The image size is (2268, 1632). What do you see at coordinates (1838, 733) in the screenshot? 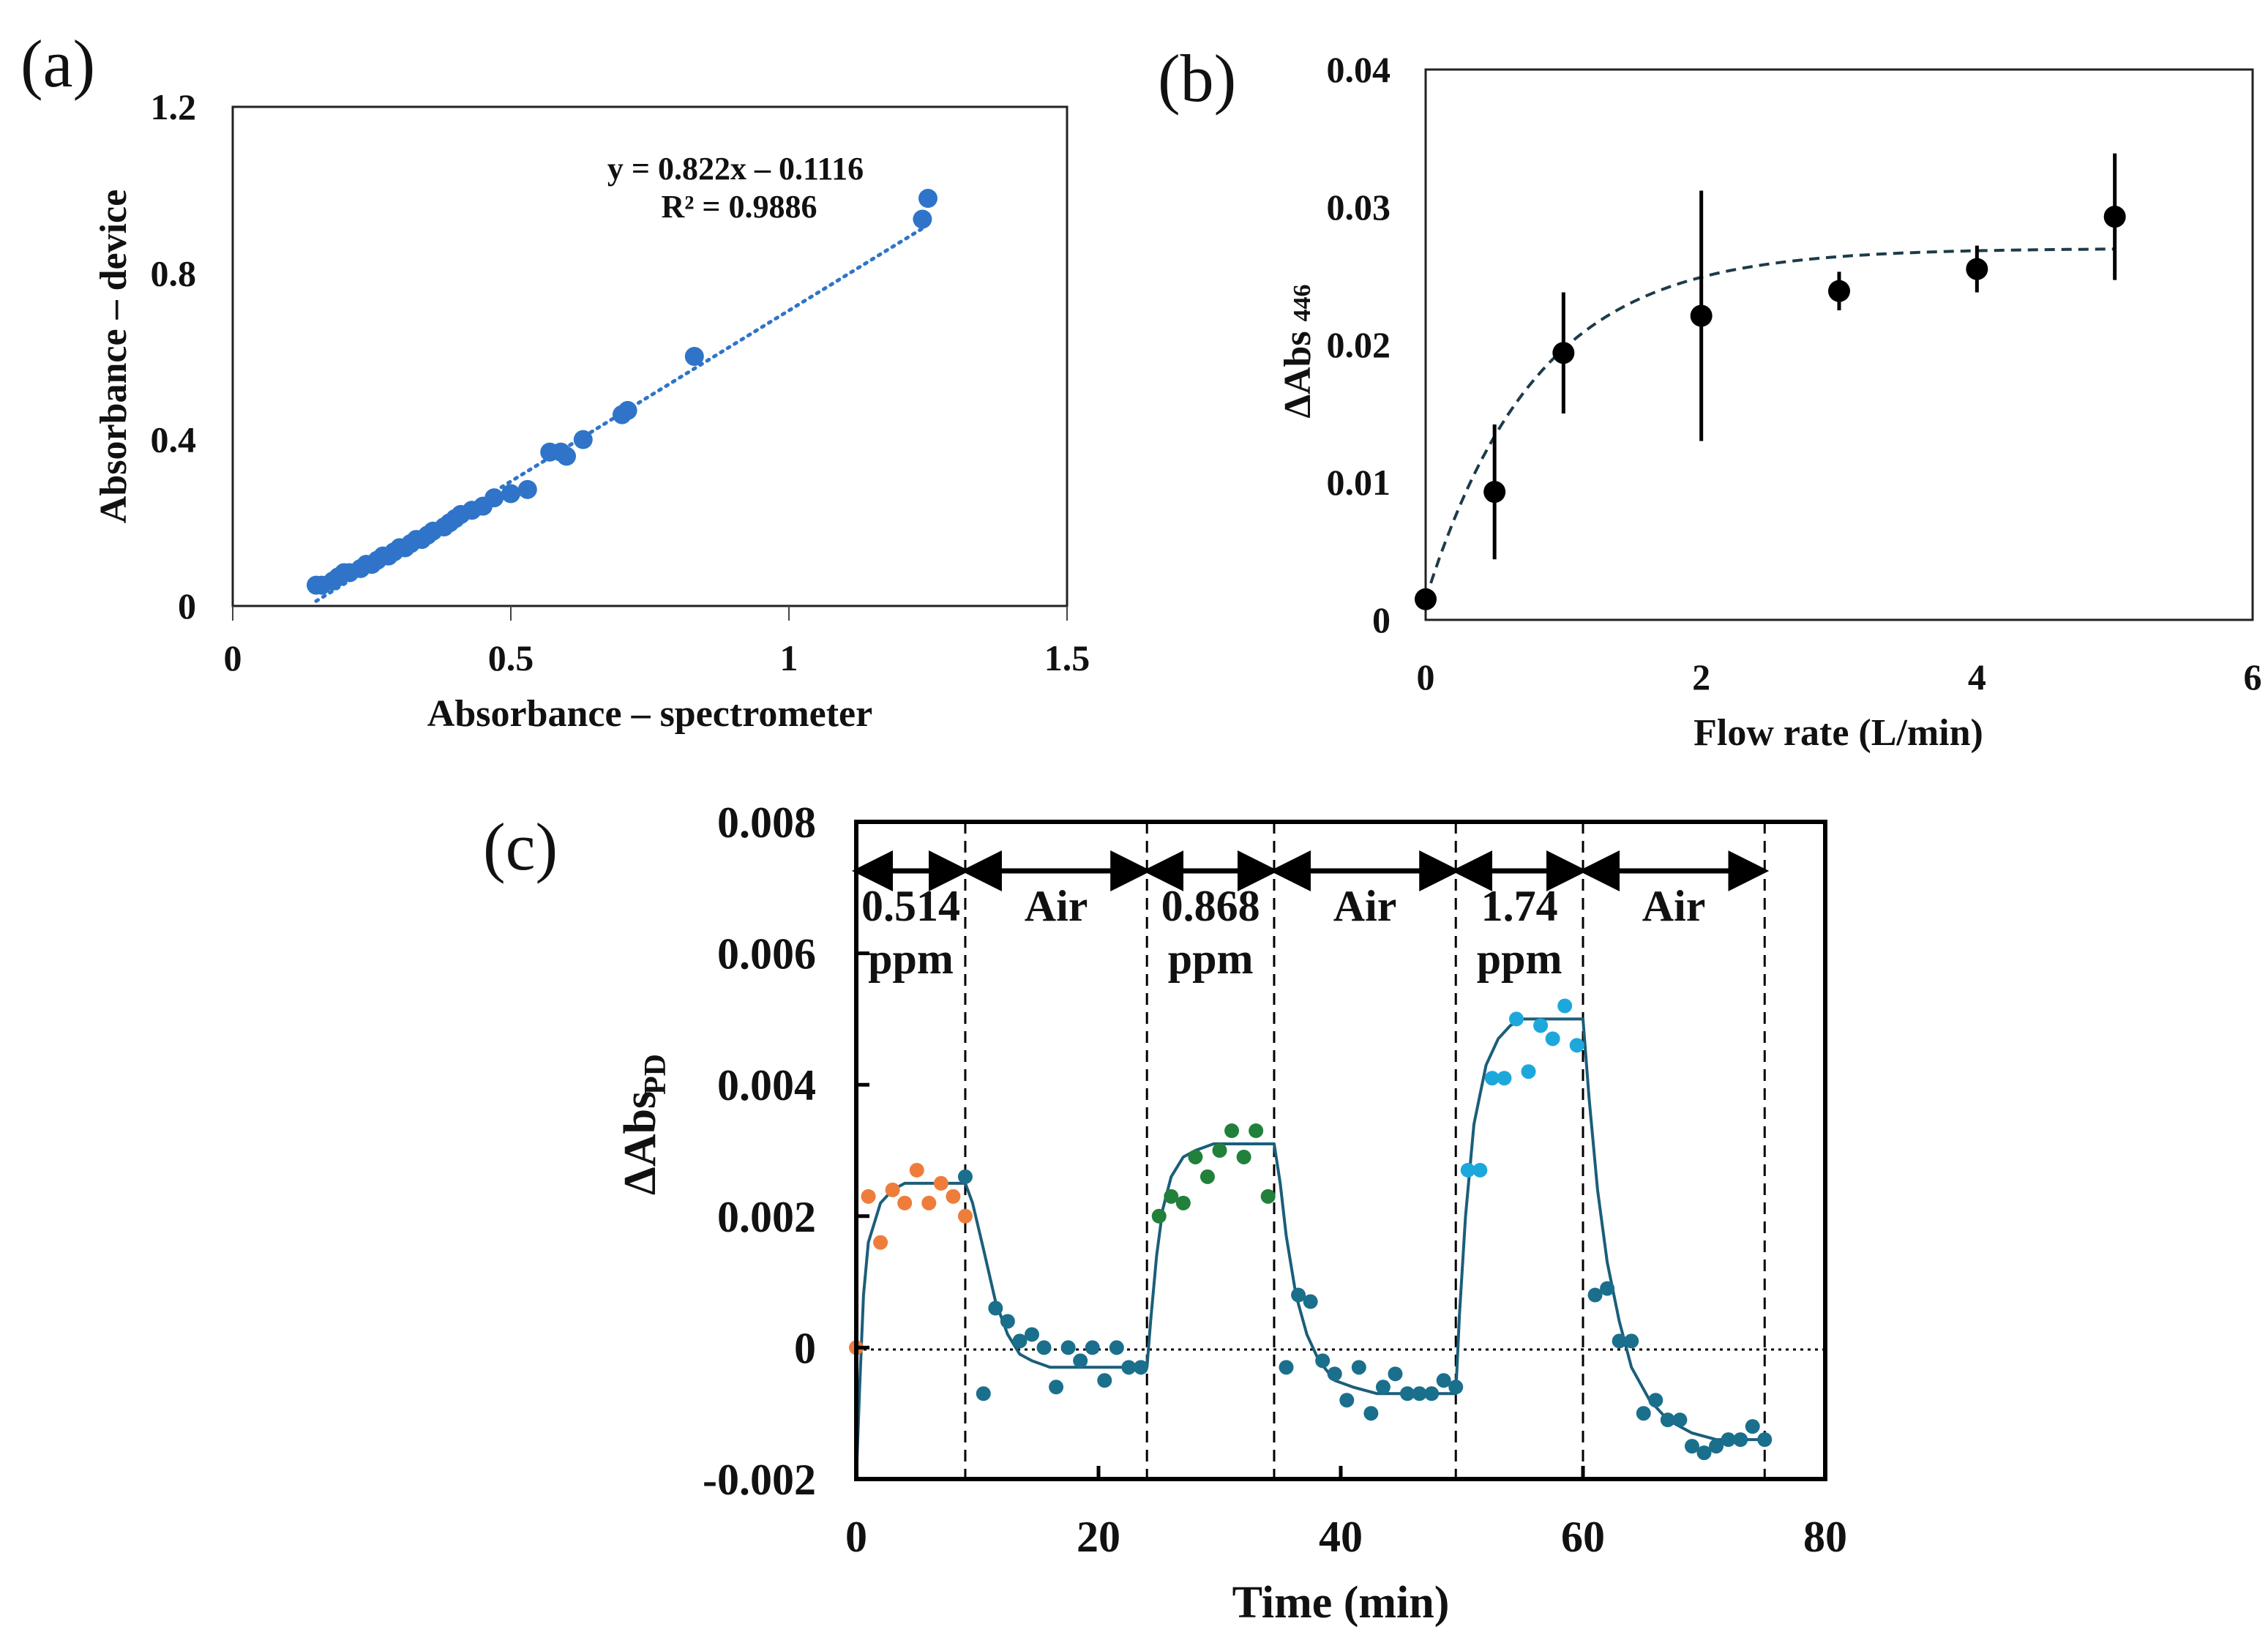
I see `panel-b-x-axis-label: Flow rate (L/min)` at bounding box center [1838, 733].